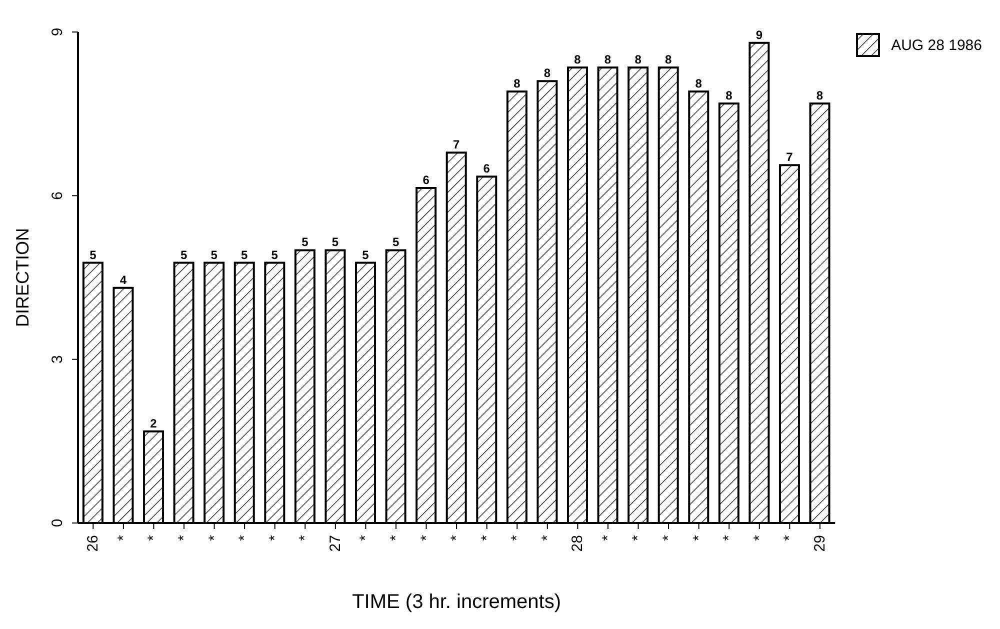  I want to click on y-axis-title: DIRECTION, so click(22, 277).